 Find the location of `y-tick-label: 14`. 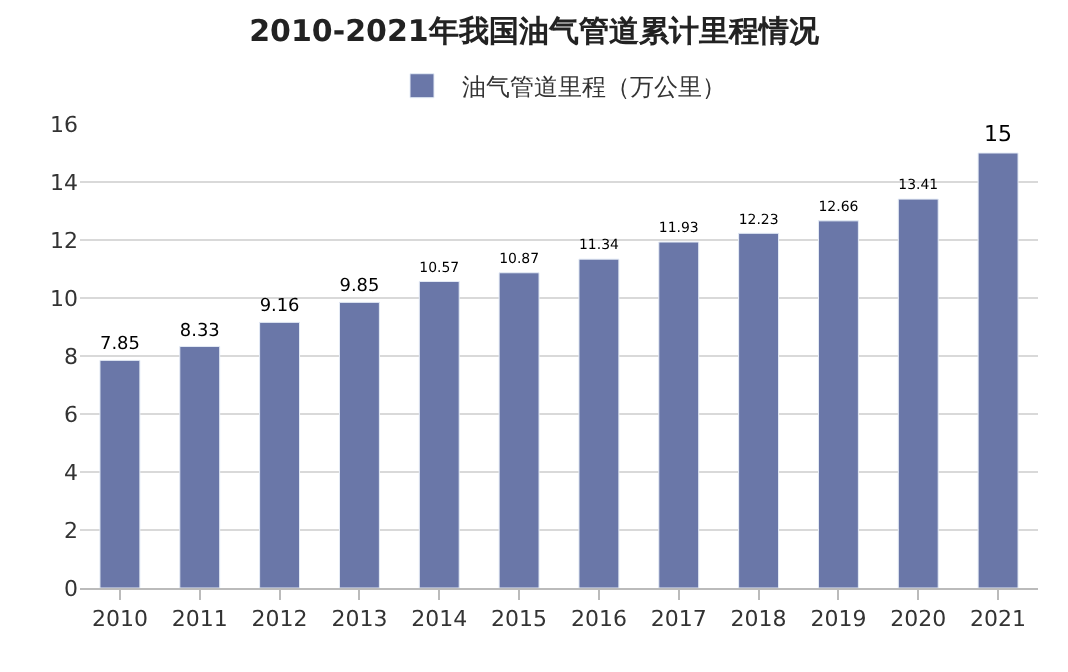

y-tick-label: 14 is located at coordinates (64, 182).